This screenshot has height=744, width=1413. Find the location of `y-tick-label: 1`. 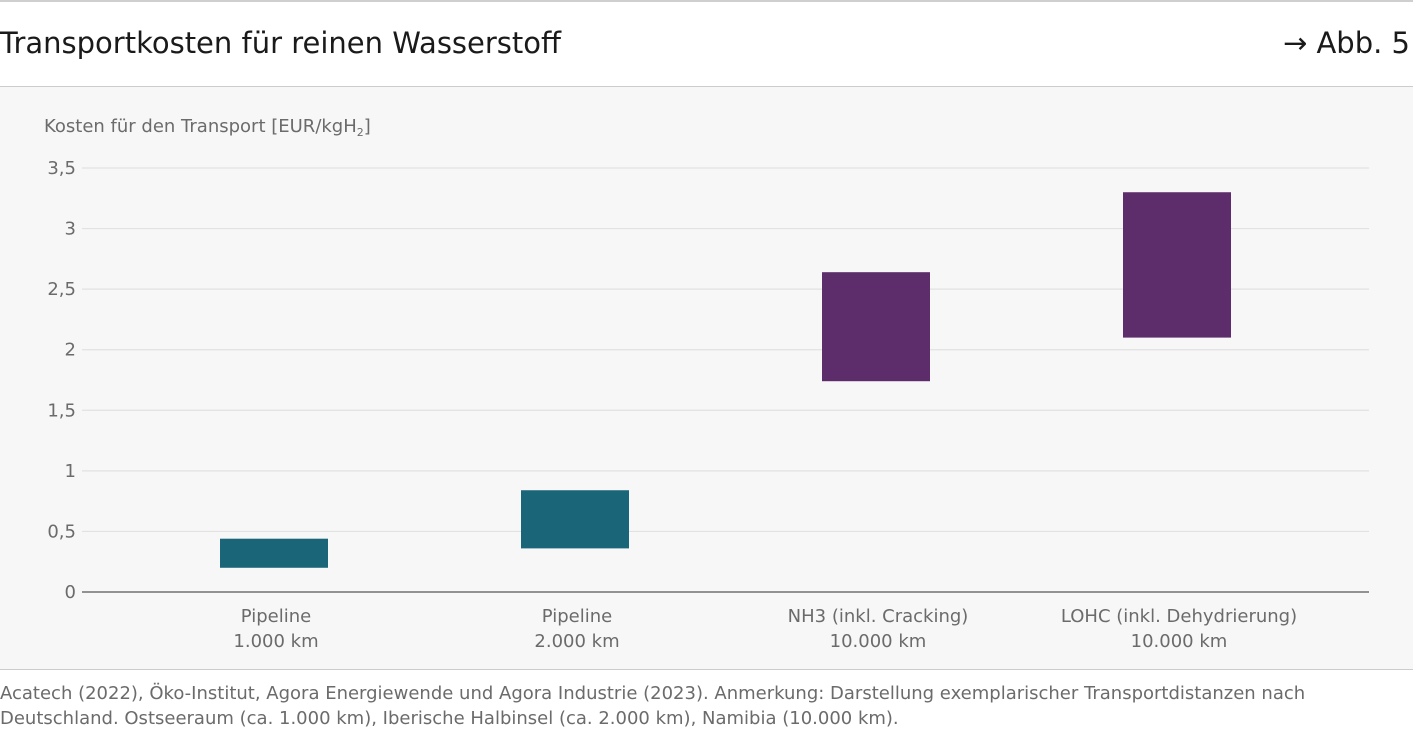

y-tick-label: 1 is located at coordinates (70, 471).